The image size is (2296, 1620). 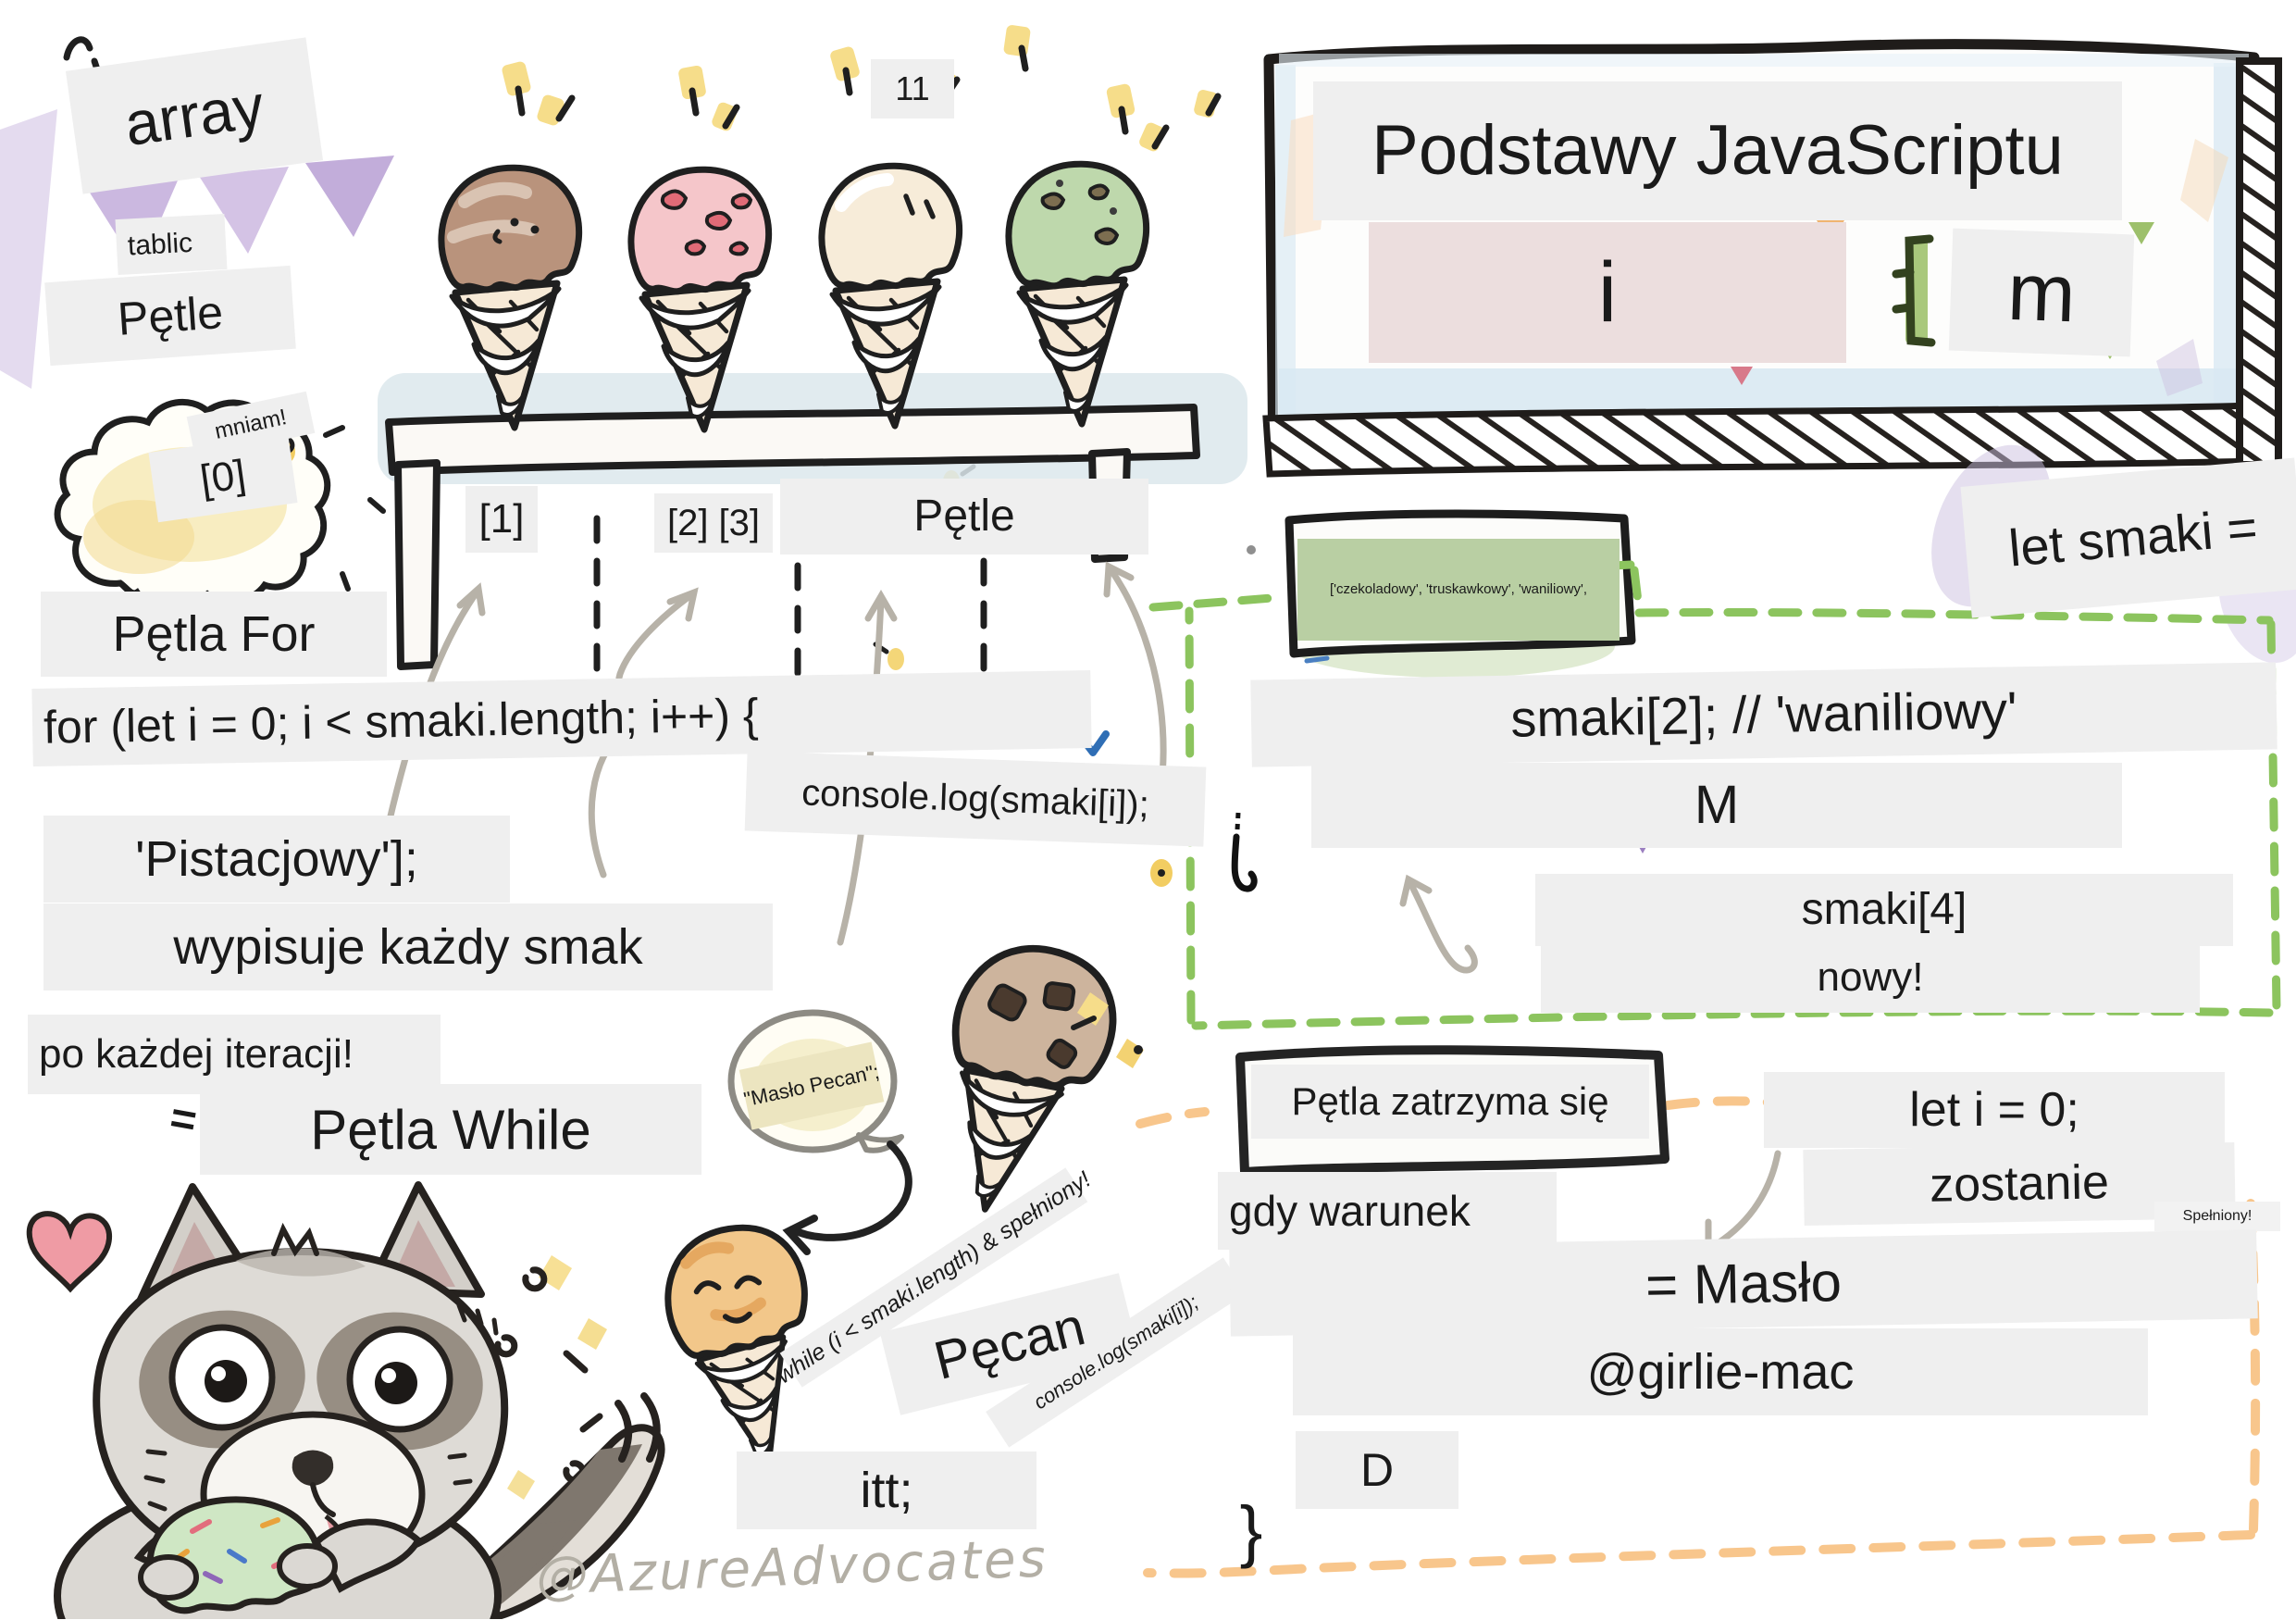 I want to click on confetti-sprinkles, so click(x=862, y=88).